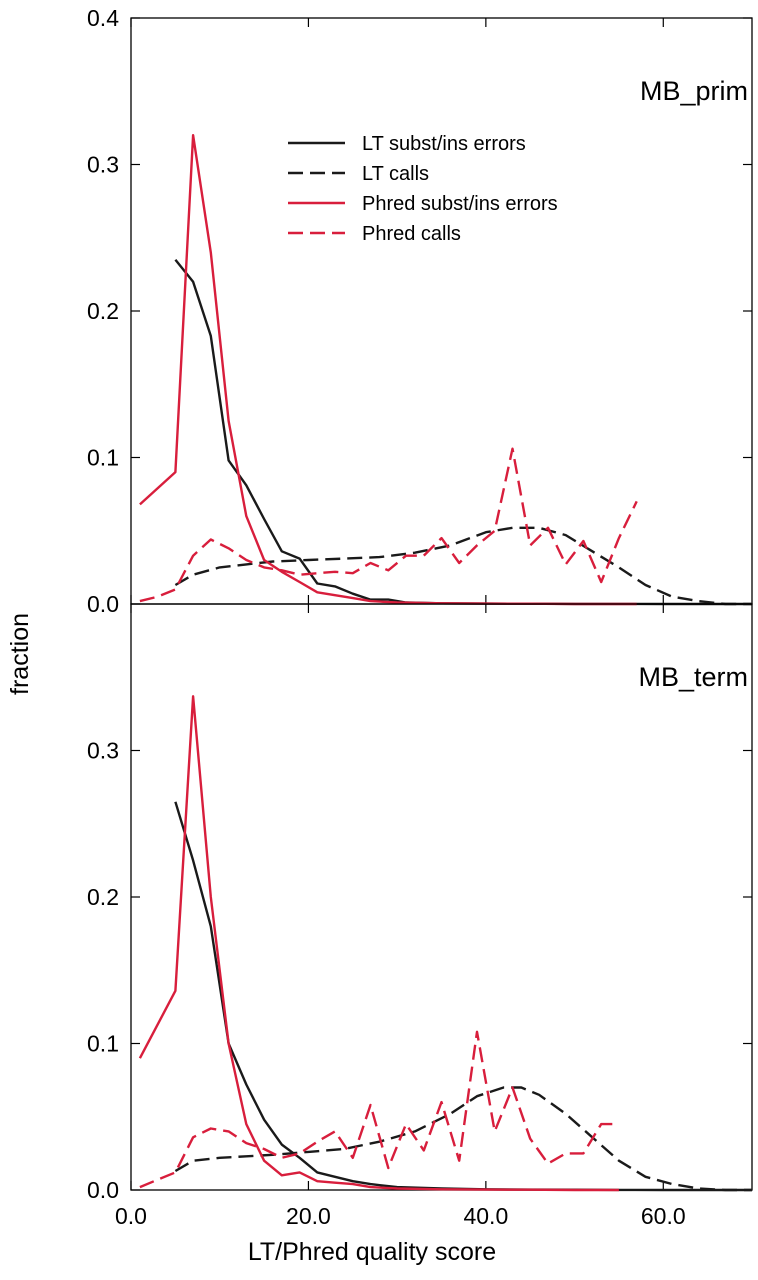 This screenshot has width=758, height=1280. I want to click on x-axis-title: LT/Phred quality score, so click(372, 1252).